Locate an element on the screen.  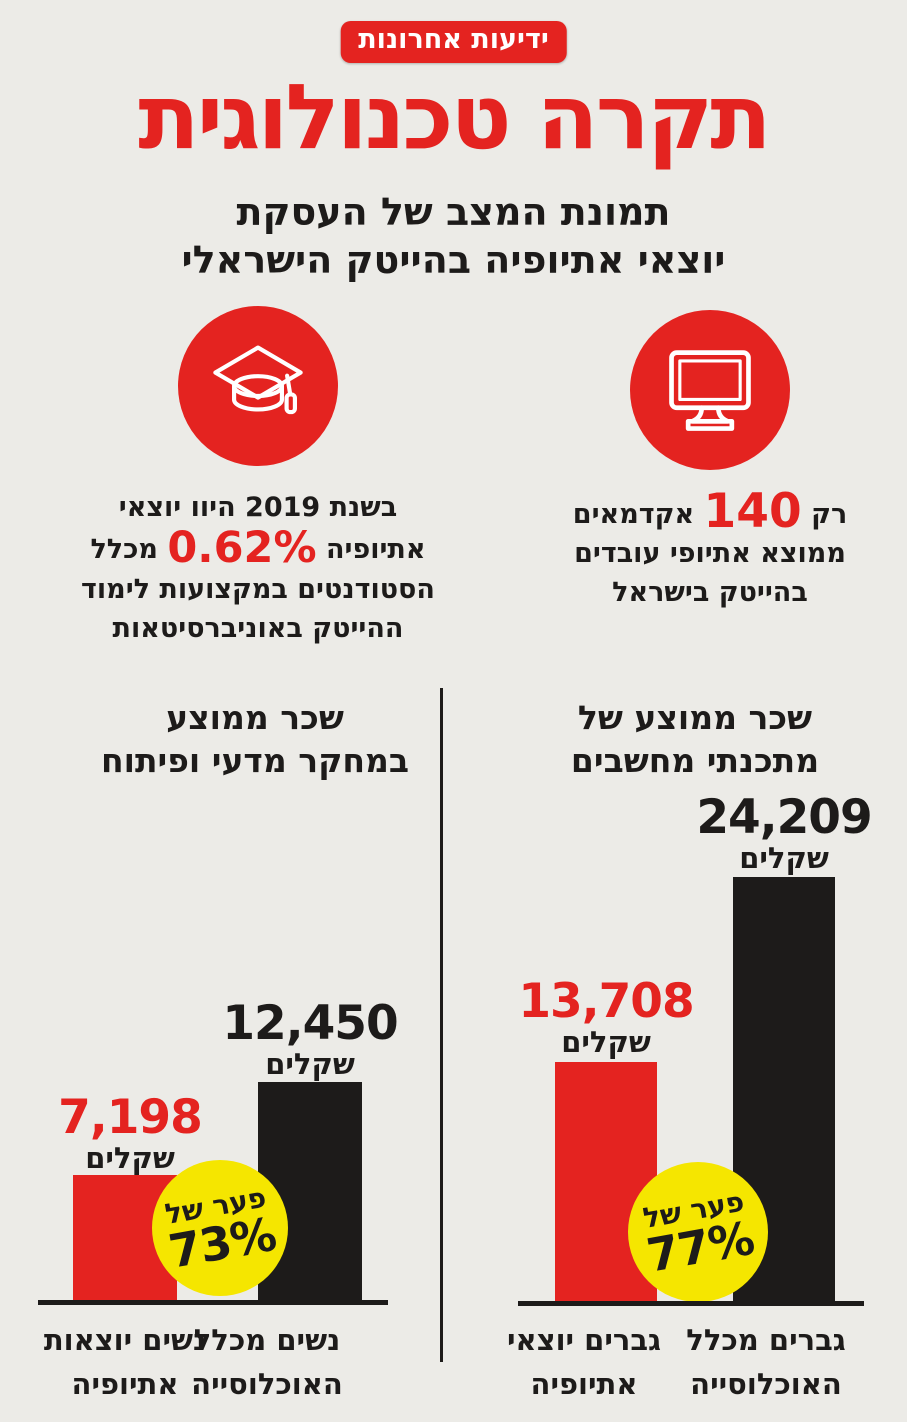
stat-line: אתיופיה 0.62% מכלל is located at coordinates (258, 548).